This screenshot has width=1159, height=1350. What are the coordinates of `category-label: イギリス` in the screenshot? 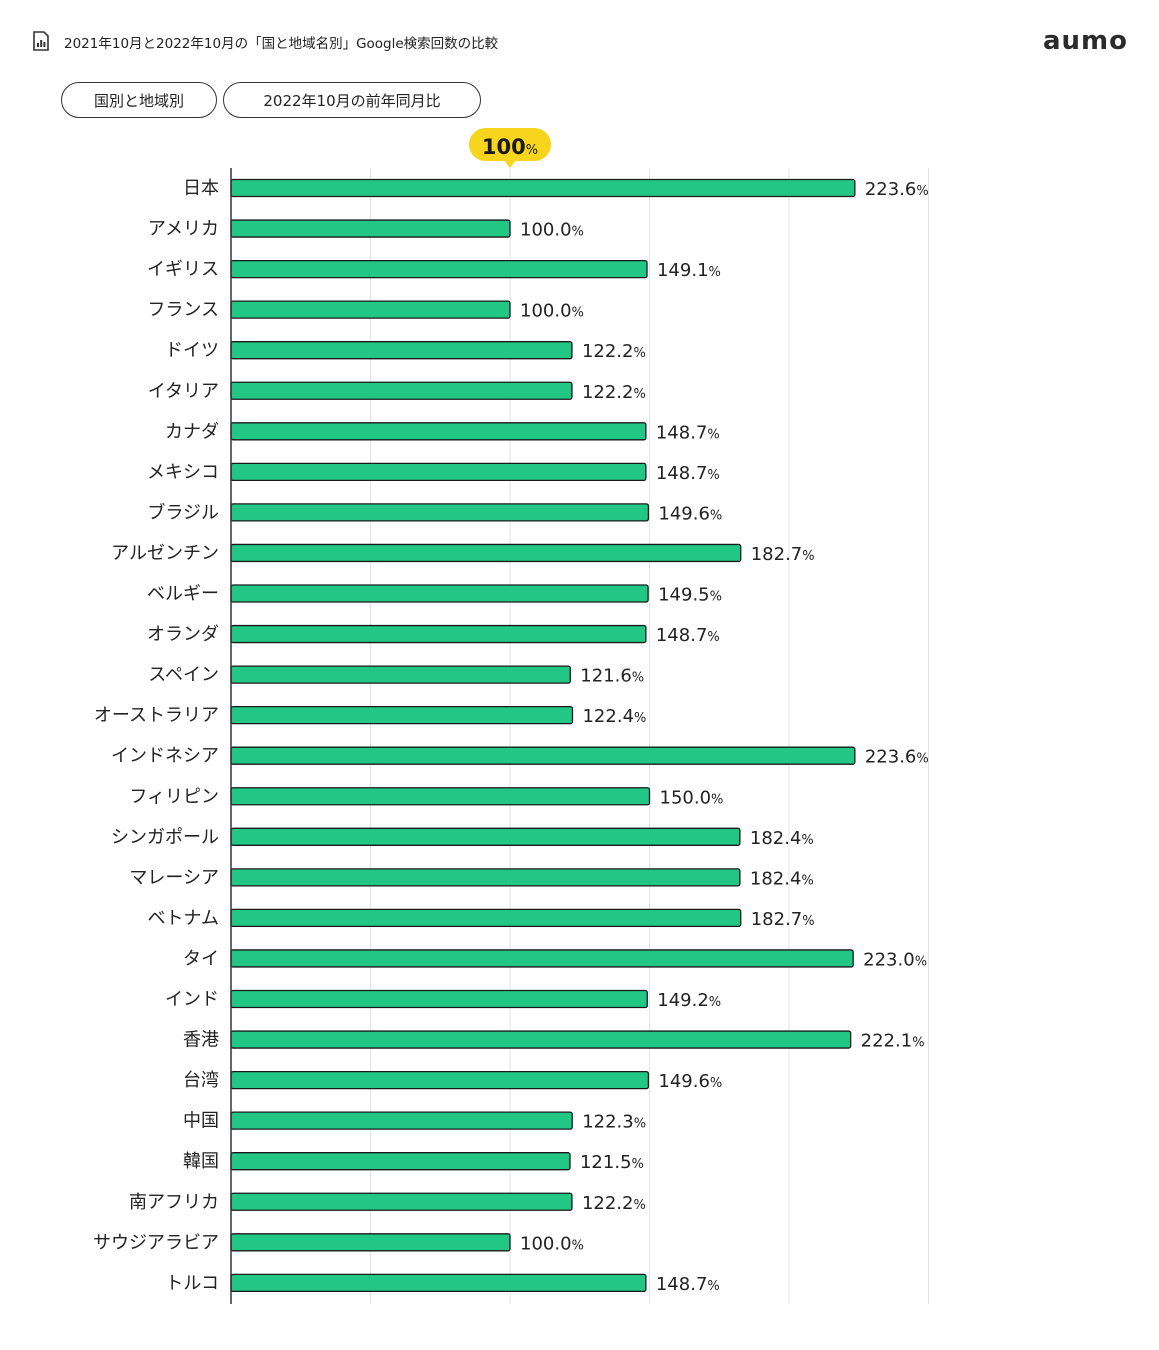 It's located at (183, 269).